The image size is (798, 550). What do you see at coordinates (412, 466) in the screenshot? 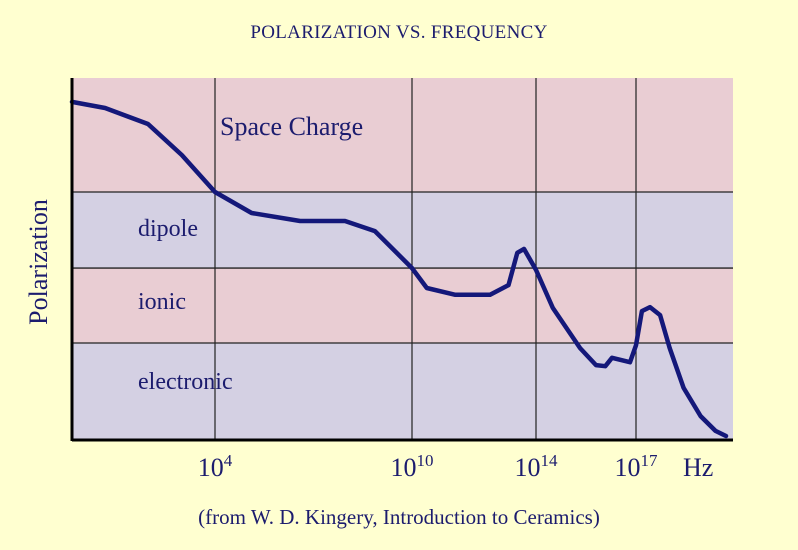
I see `x-tick-label: 1010` at bounding box center [412, 466].